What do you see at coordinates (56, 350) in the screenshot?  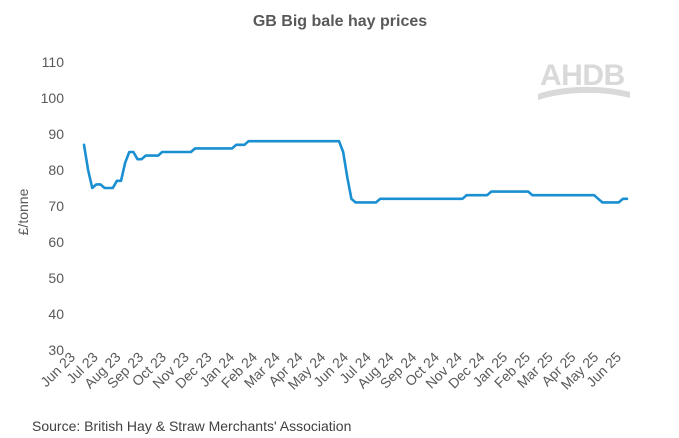 I see `y-tick-label: 30` at bounding box center [56, 350].